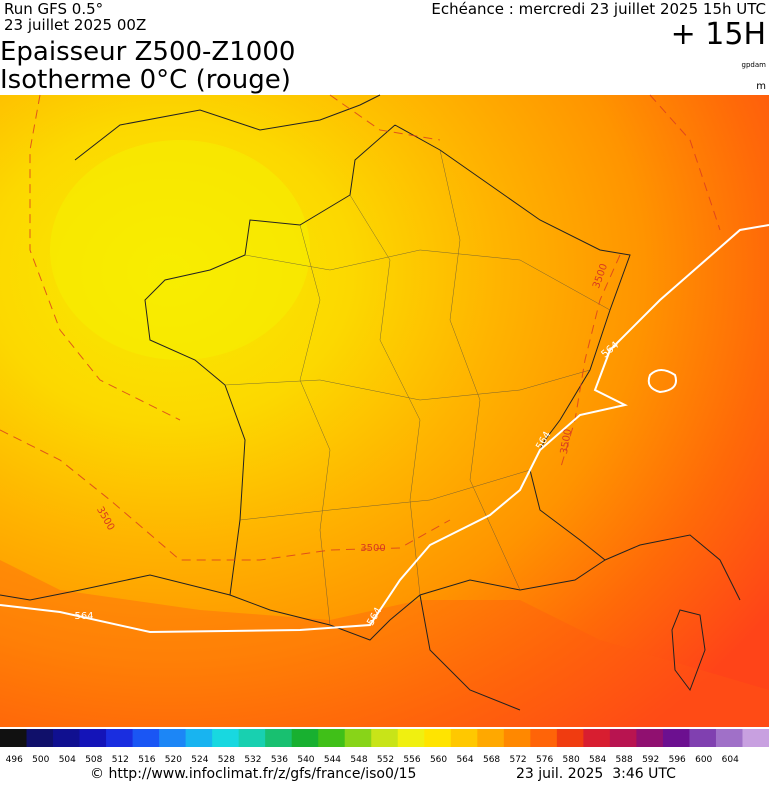 Image resolution: width=769 pixels, height=786 pixels. What do you see at coordinates (411, 760) in the screenshot?
I see `colorbar-label: 556` at bounding box center [411, 760].